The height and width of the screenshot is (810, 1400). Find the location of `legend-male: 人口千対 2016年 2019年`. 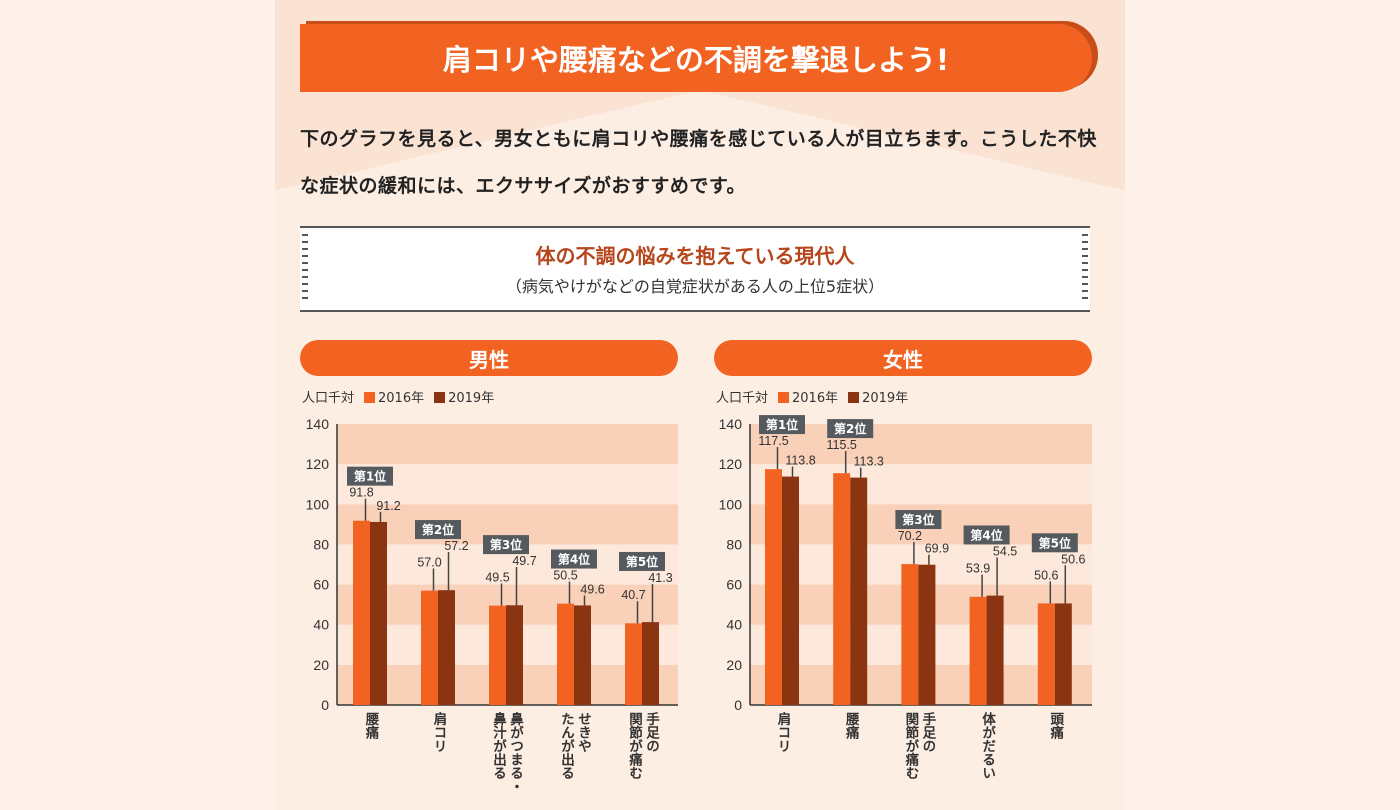

legend-male: 人口千対 2016年 2019年 is located at coordinates (398, 396).